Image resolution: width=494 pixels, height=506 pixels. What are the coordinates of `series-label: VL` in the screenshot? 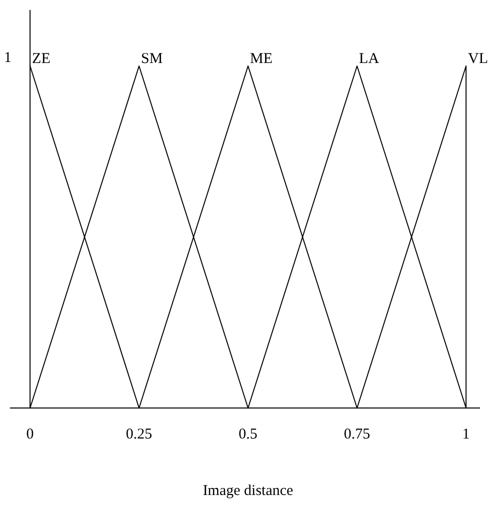 It's located at (478, 59).